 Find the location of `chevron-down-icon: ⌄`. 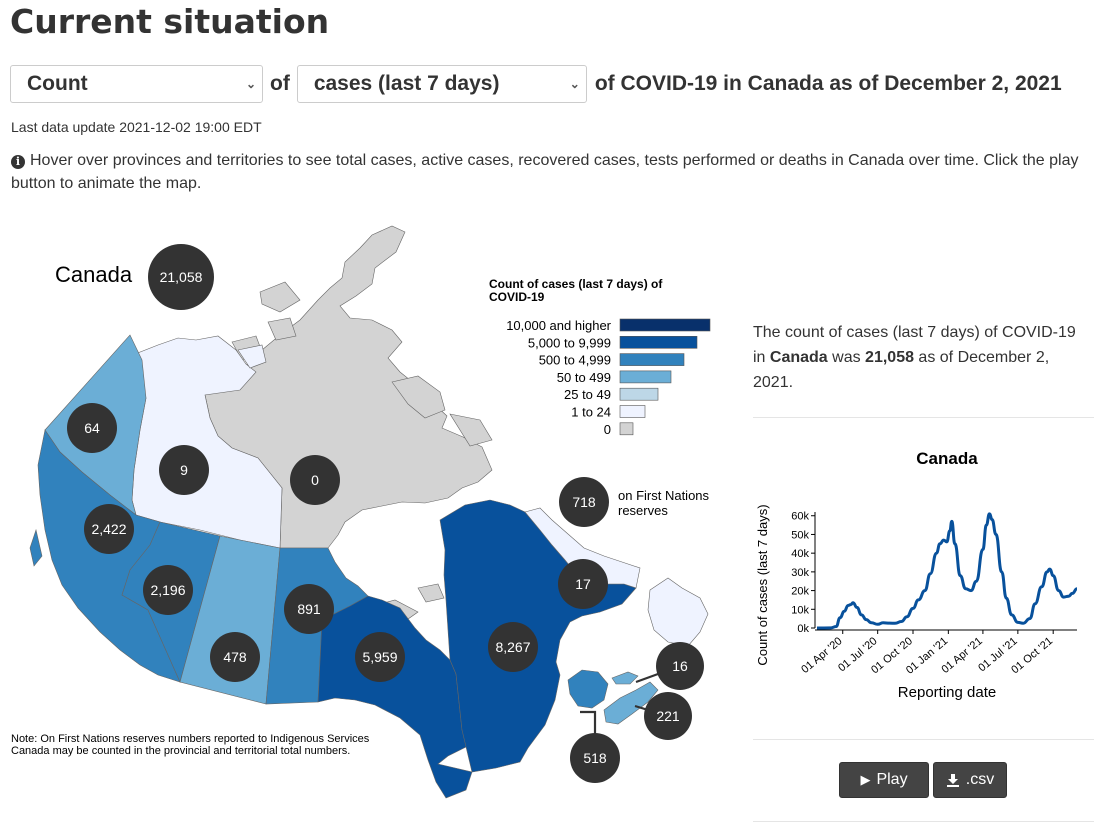

chevron-down-icon: ⌄ is located at coordinates (250, 84).